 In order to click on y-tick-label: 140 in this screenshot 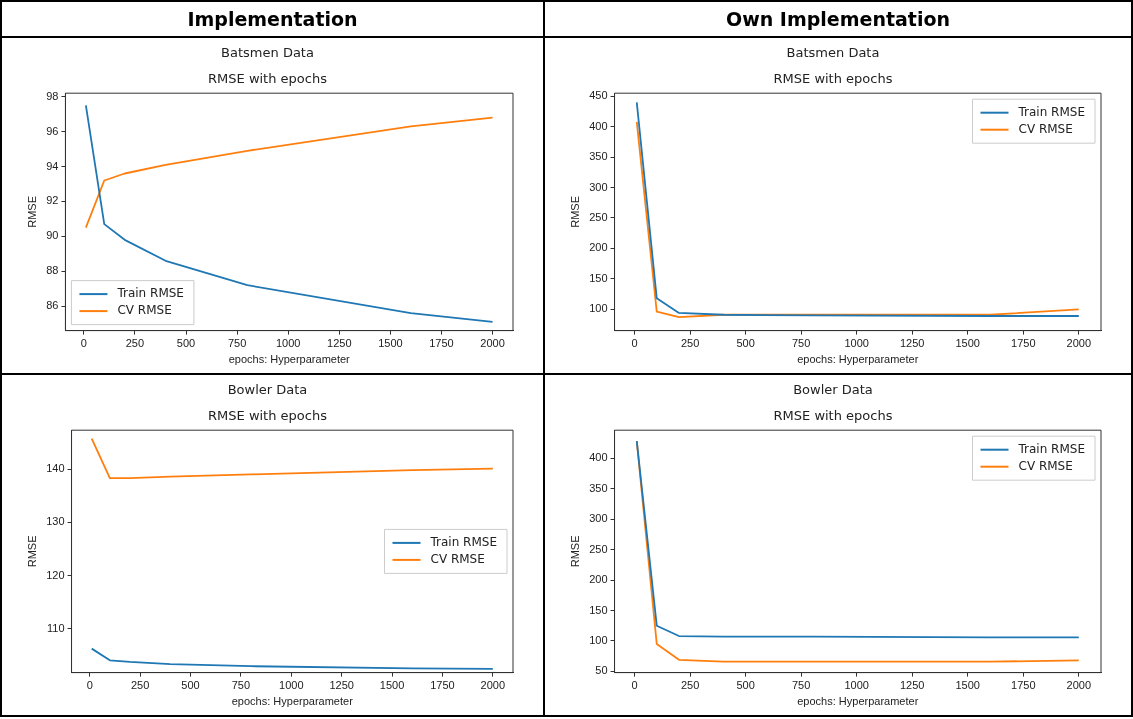, I will do `click(55, 468)`.